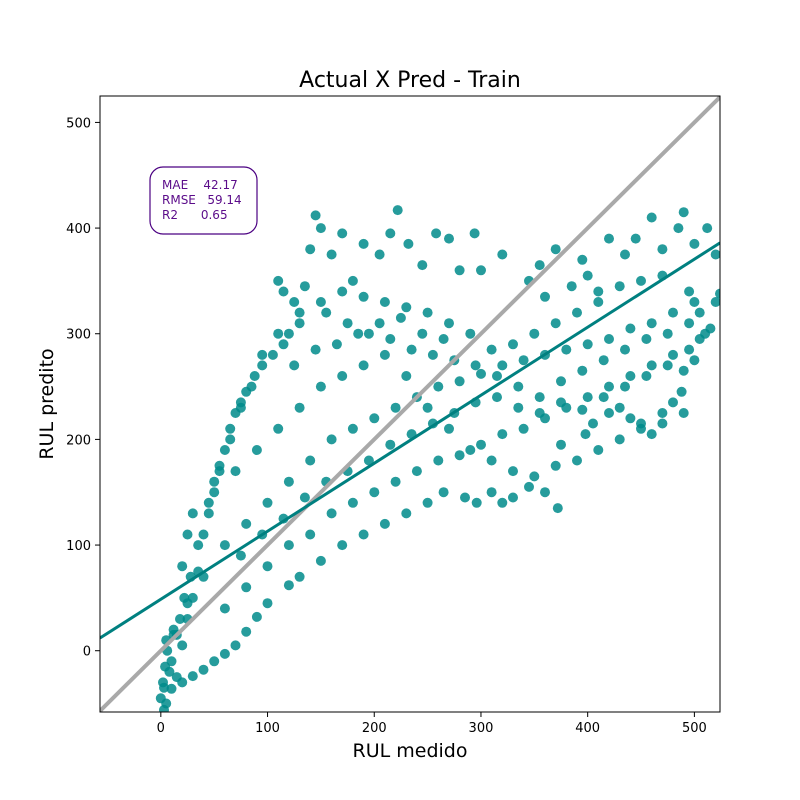 This screenshot has height=800, width=800. Describe the element at coordinates (78, 123) in the screenshot. I see `y-tick-label: 500` at that location.